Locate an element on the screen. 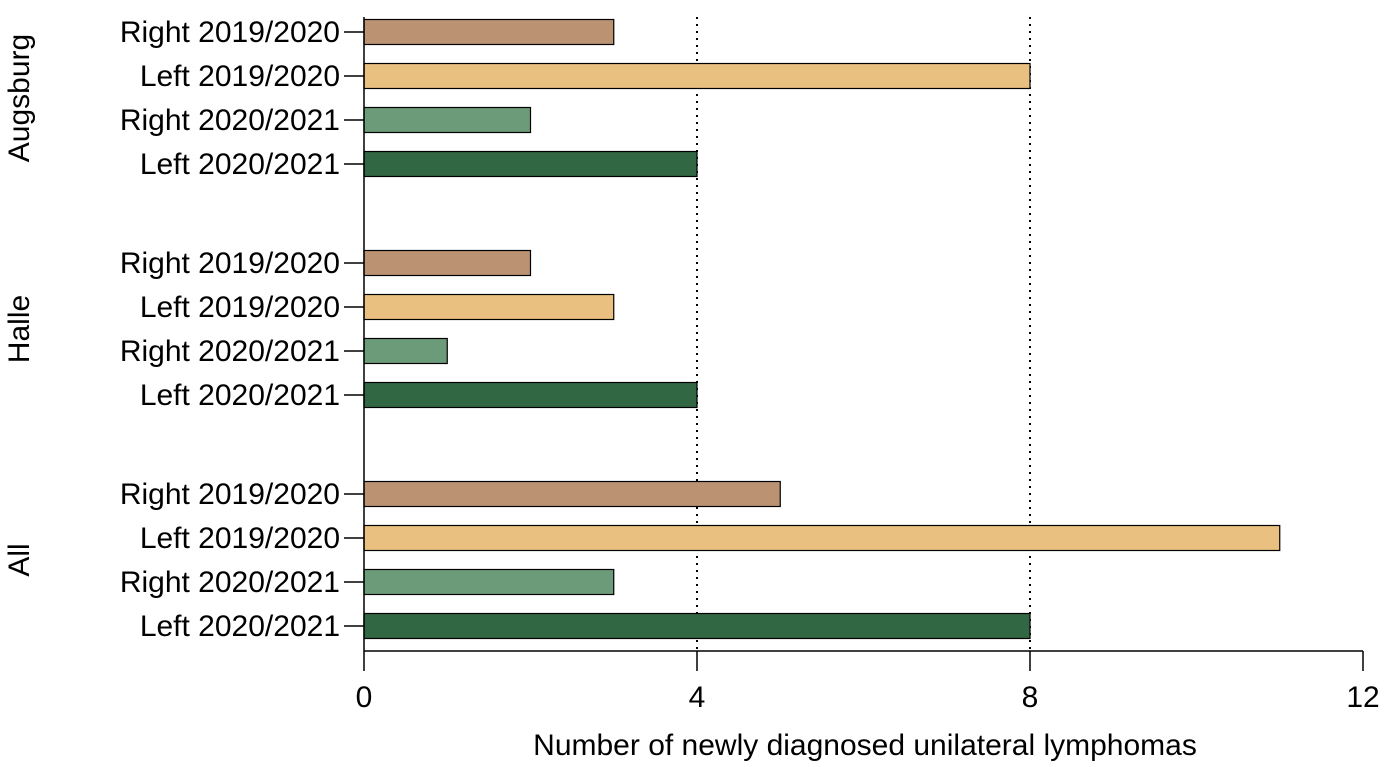  x-tick-label: 12 is located at coordinates (1362, 697).